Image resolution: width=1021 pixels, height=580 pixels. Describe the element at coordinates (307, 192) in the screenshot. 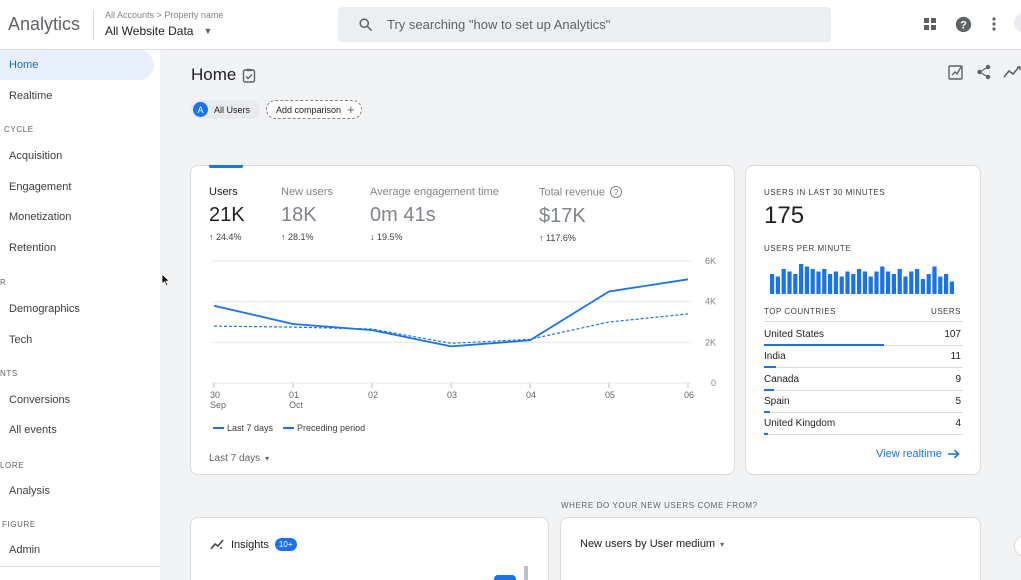

I see `metric-label: New users` at that location.